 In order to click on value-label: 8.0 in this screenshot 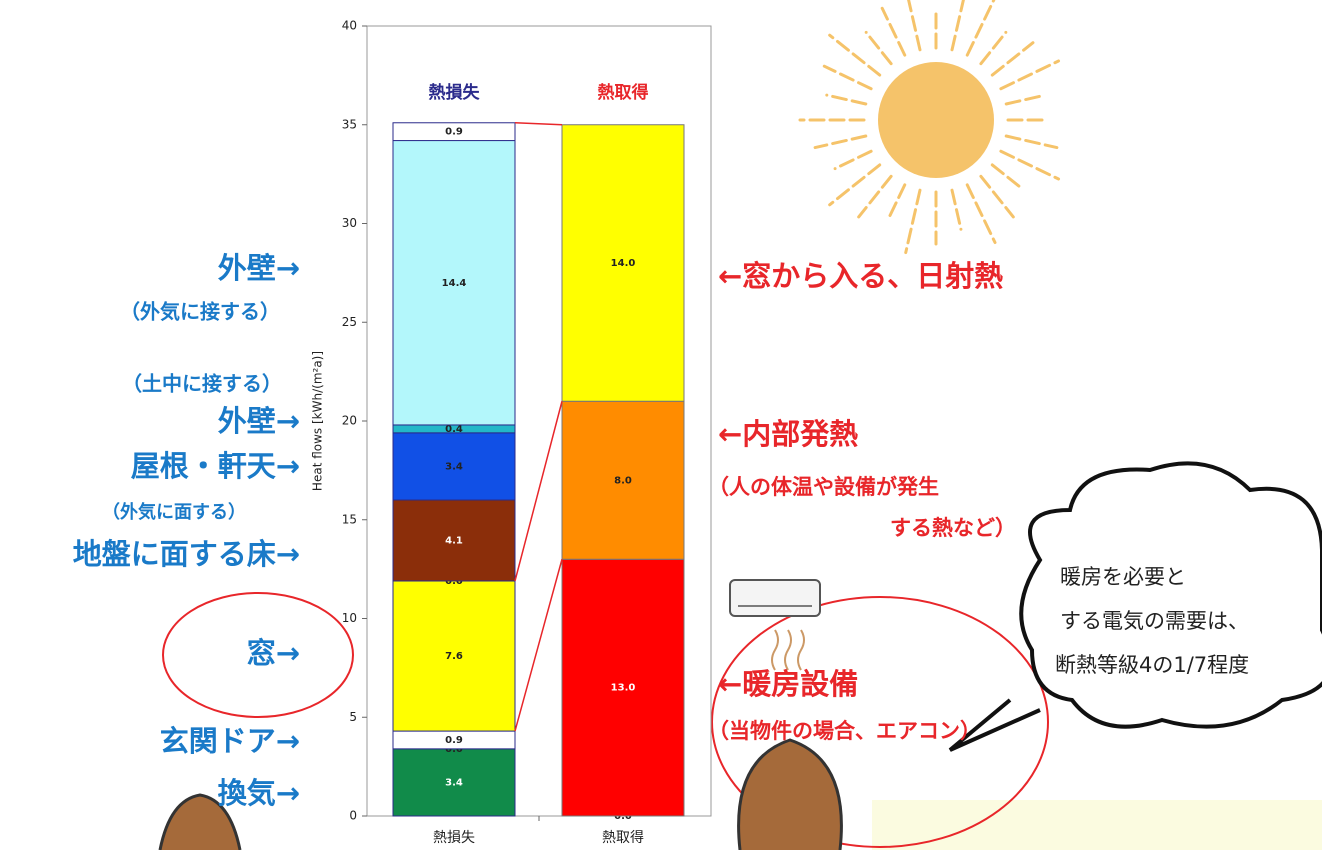, I will do `click(623, 480)`.